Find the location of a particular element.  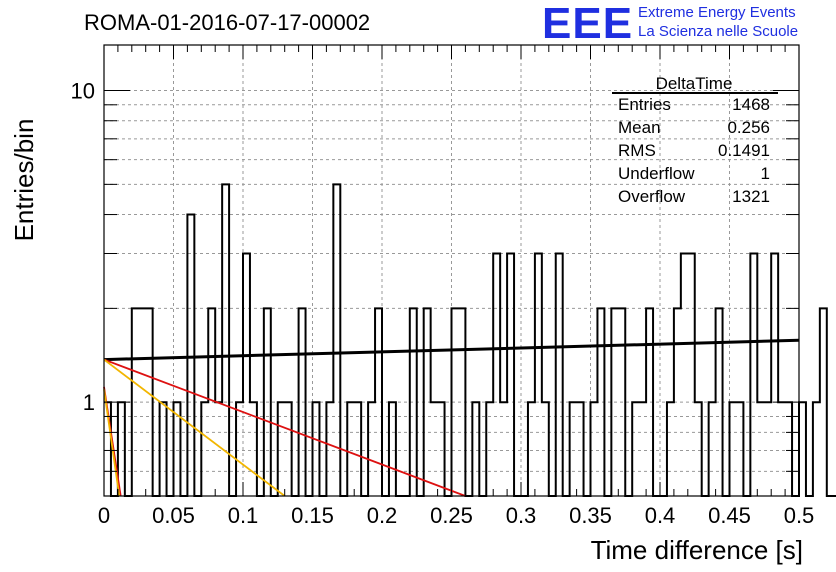

stats-value: 0.1491 is located at coordinates (744, 150).